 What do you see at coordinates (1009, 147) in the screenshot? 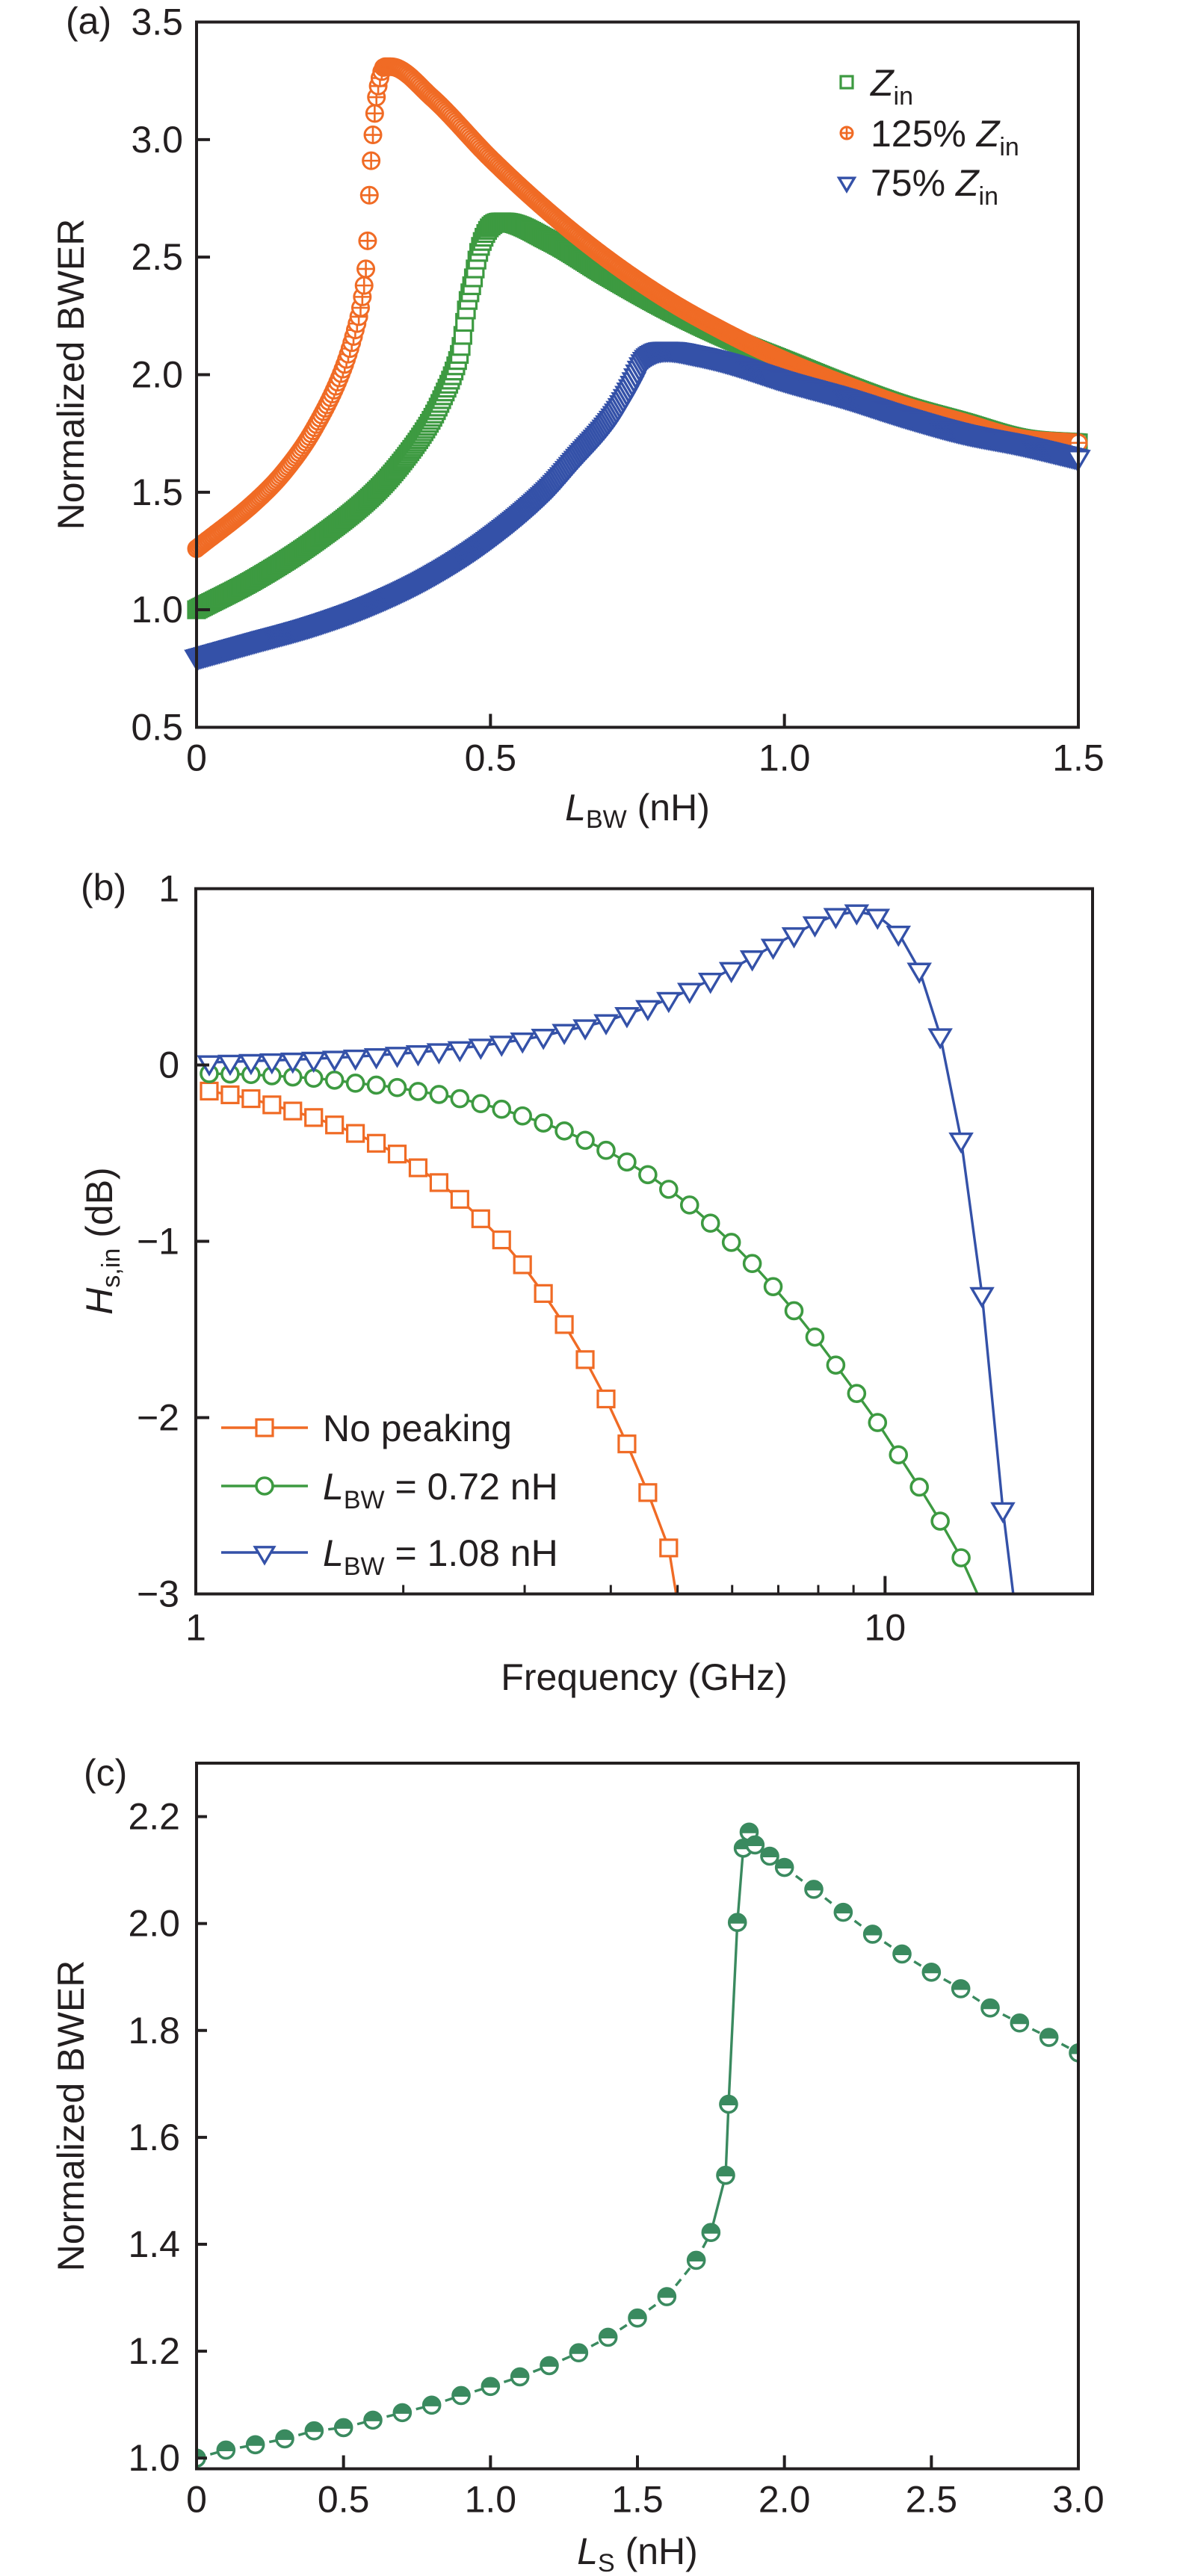
I see `legend-label-sub: in` at bounding box center [1009, 147].